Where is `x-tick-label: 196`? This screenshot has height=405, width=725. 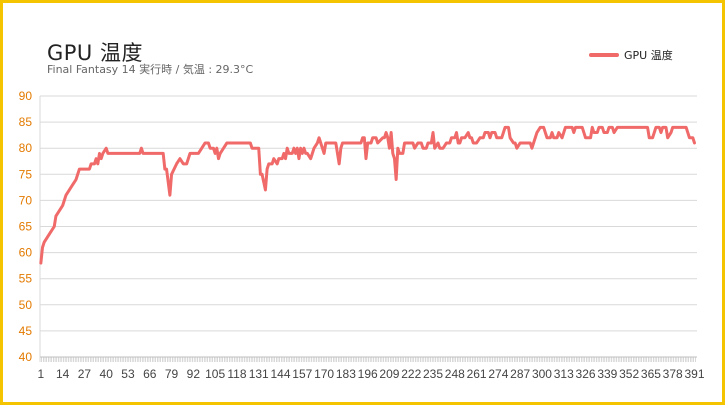
x-tick-label: 196 is located at coordinates (368, 374).